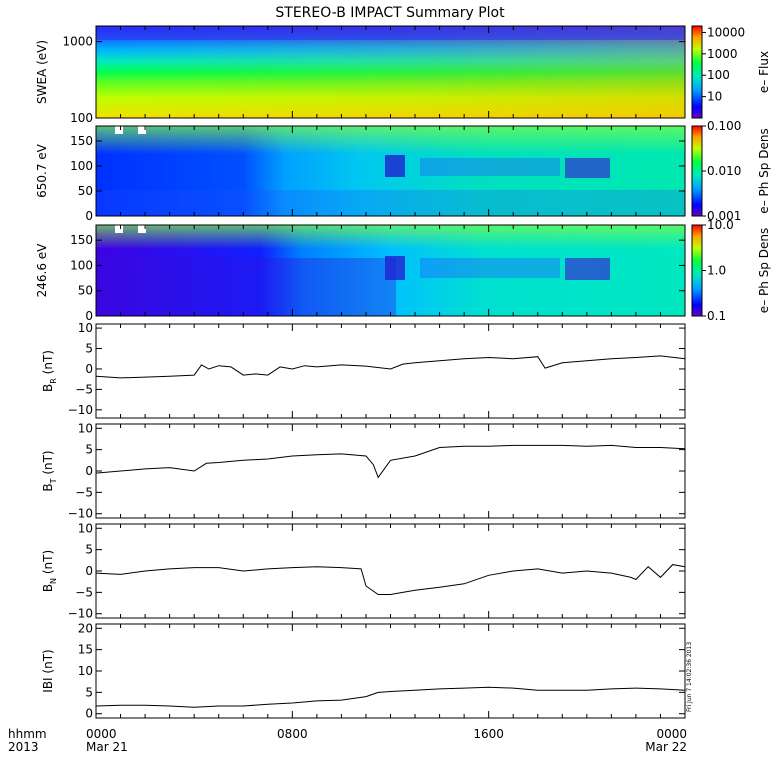  Describe the element at coordinates (716, 271) in the screenshot. I see `colorbar-tick-label: 1.0` at that location.